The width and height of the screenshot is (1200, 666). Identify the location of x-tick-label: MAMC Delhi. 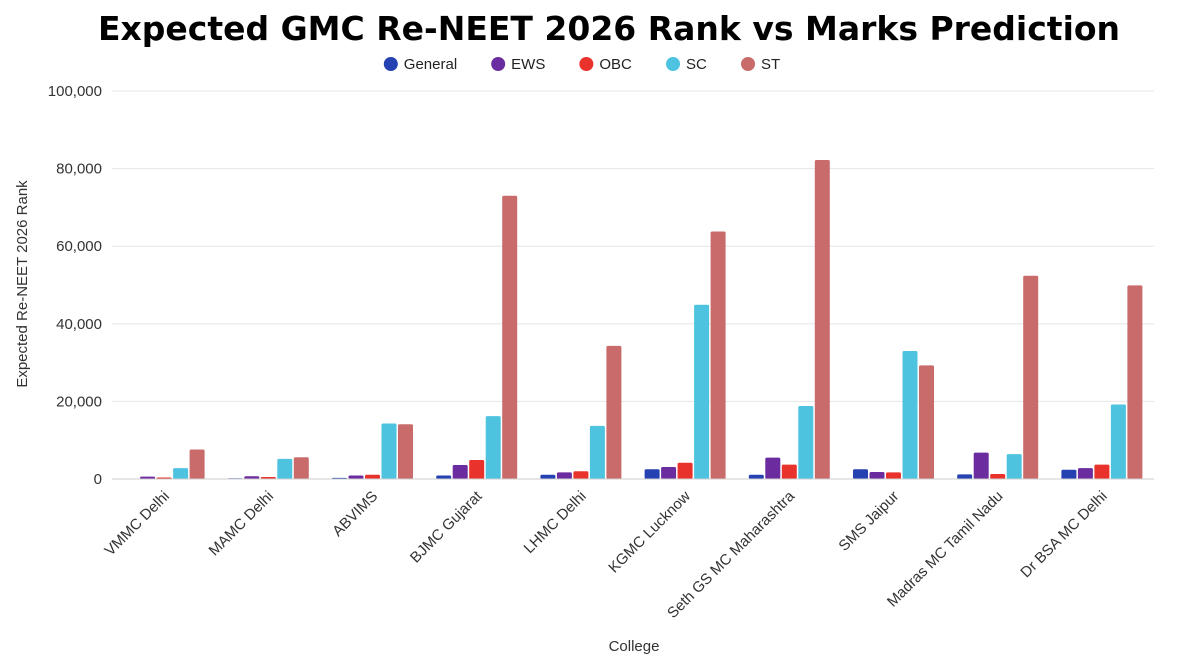
(242, 524).